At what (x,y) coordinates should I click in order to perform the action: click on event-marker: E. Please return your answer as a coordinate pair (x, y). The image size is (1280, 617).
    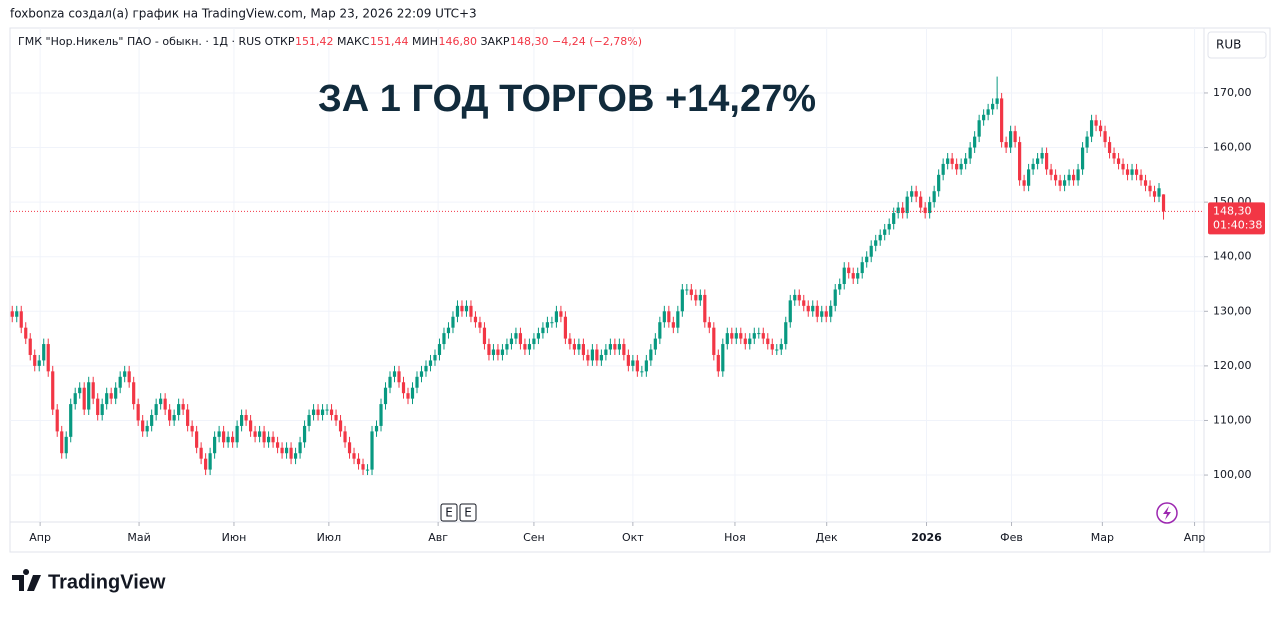
    Looking at the image, I should click on (468, 513).